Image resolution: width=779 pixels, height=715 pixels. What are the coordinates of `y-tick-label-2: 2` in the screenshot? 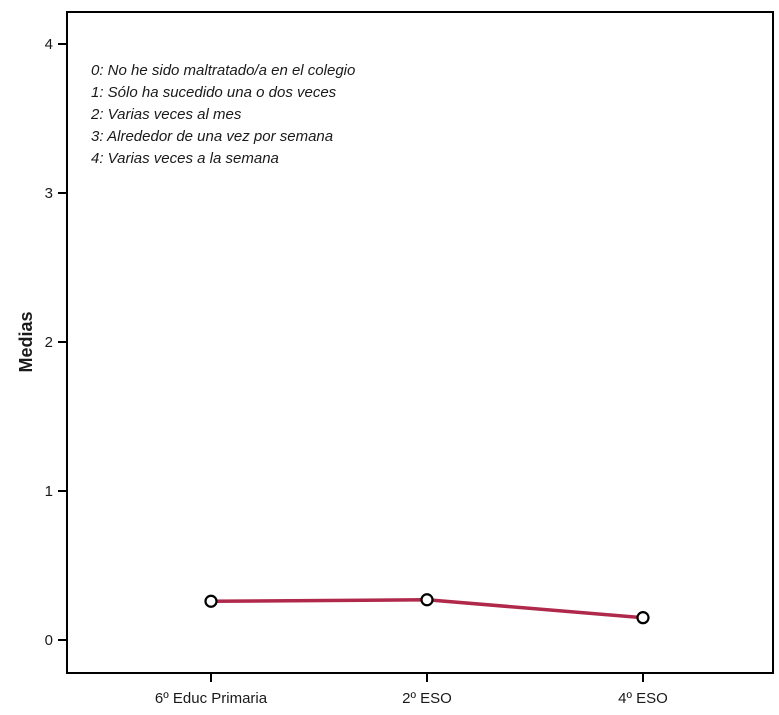 It's located at (49, 342).